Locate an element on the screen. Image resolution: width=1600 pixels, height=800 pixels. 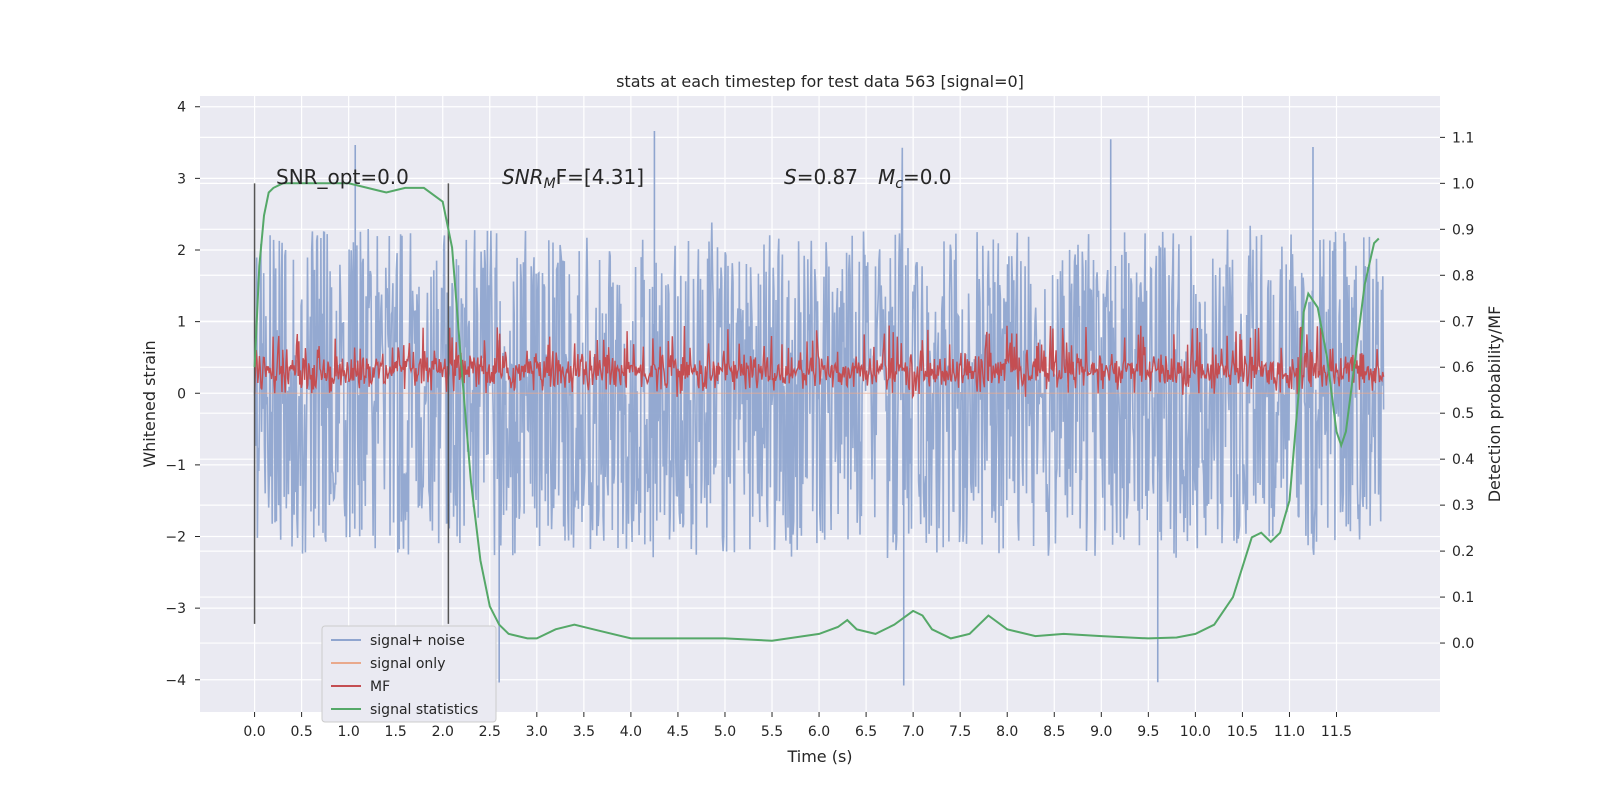
x-tick-label: 7.0 is located at coordinates (913, 732).